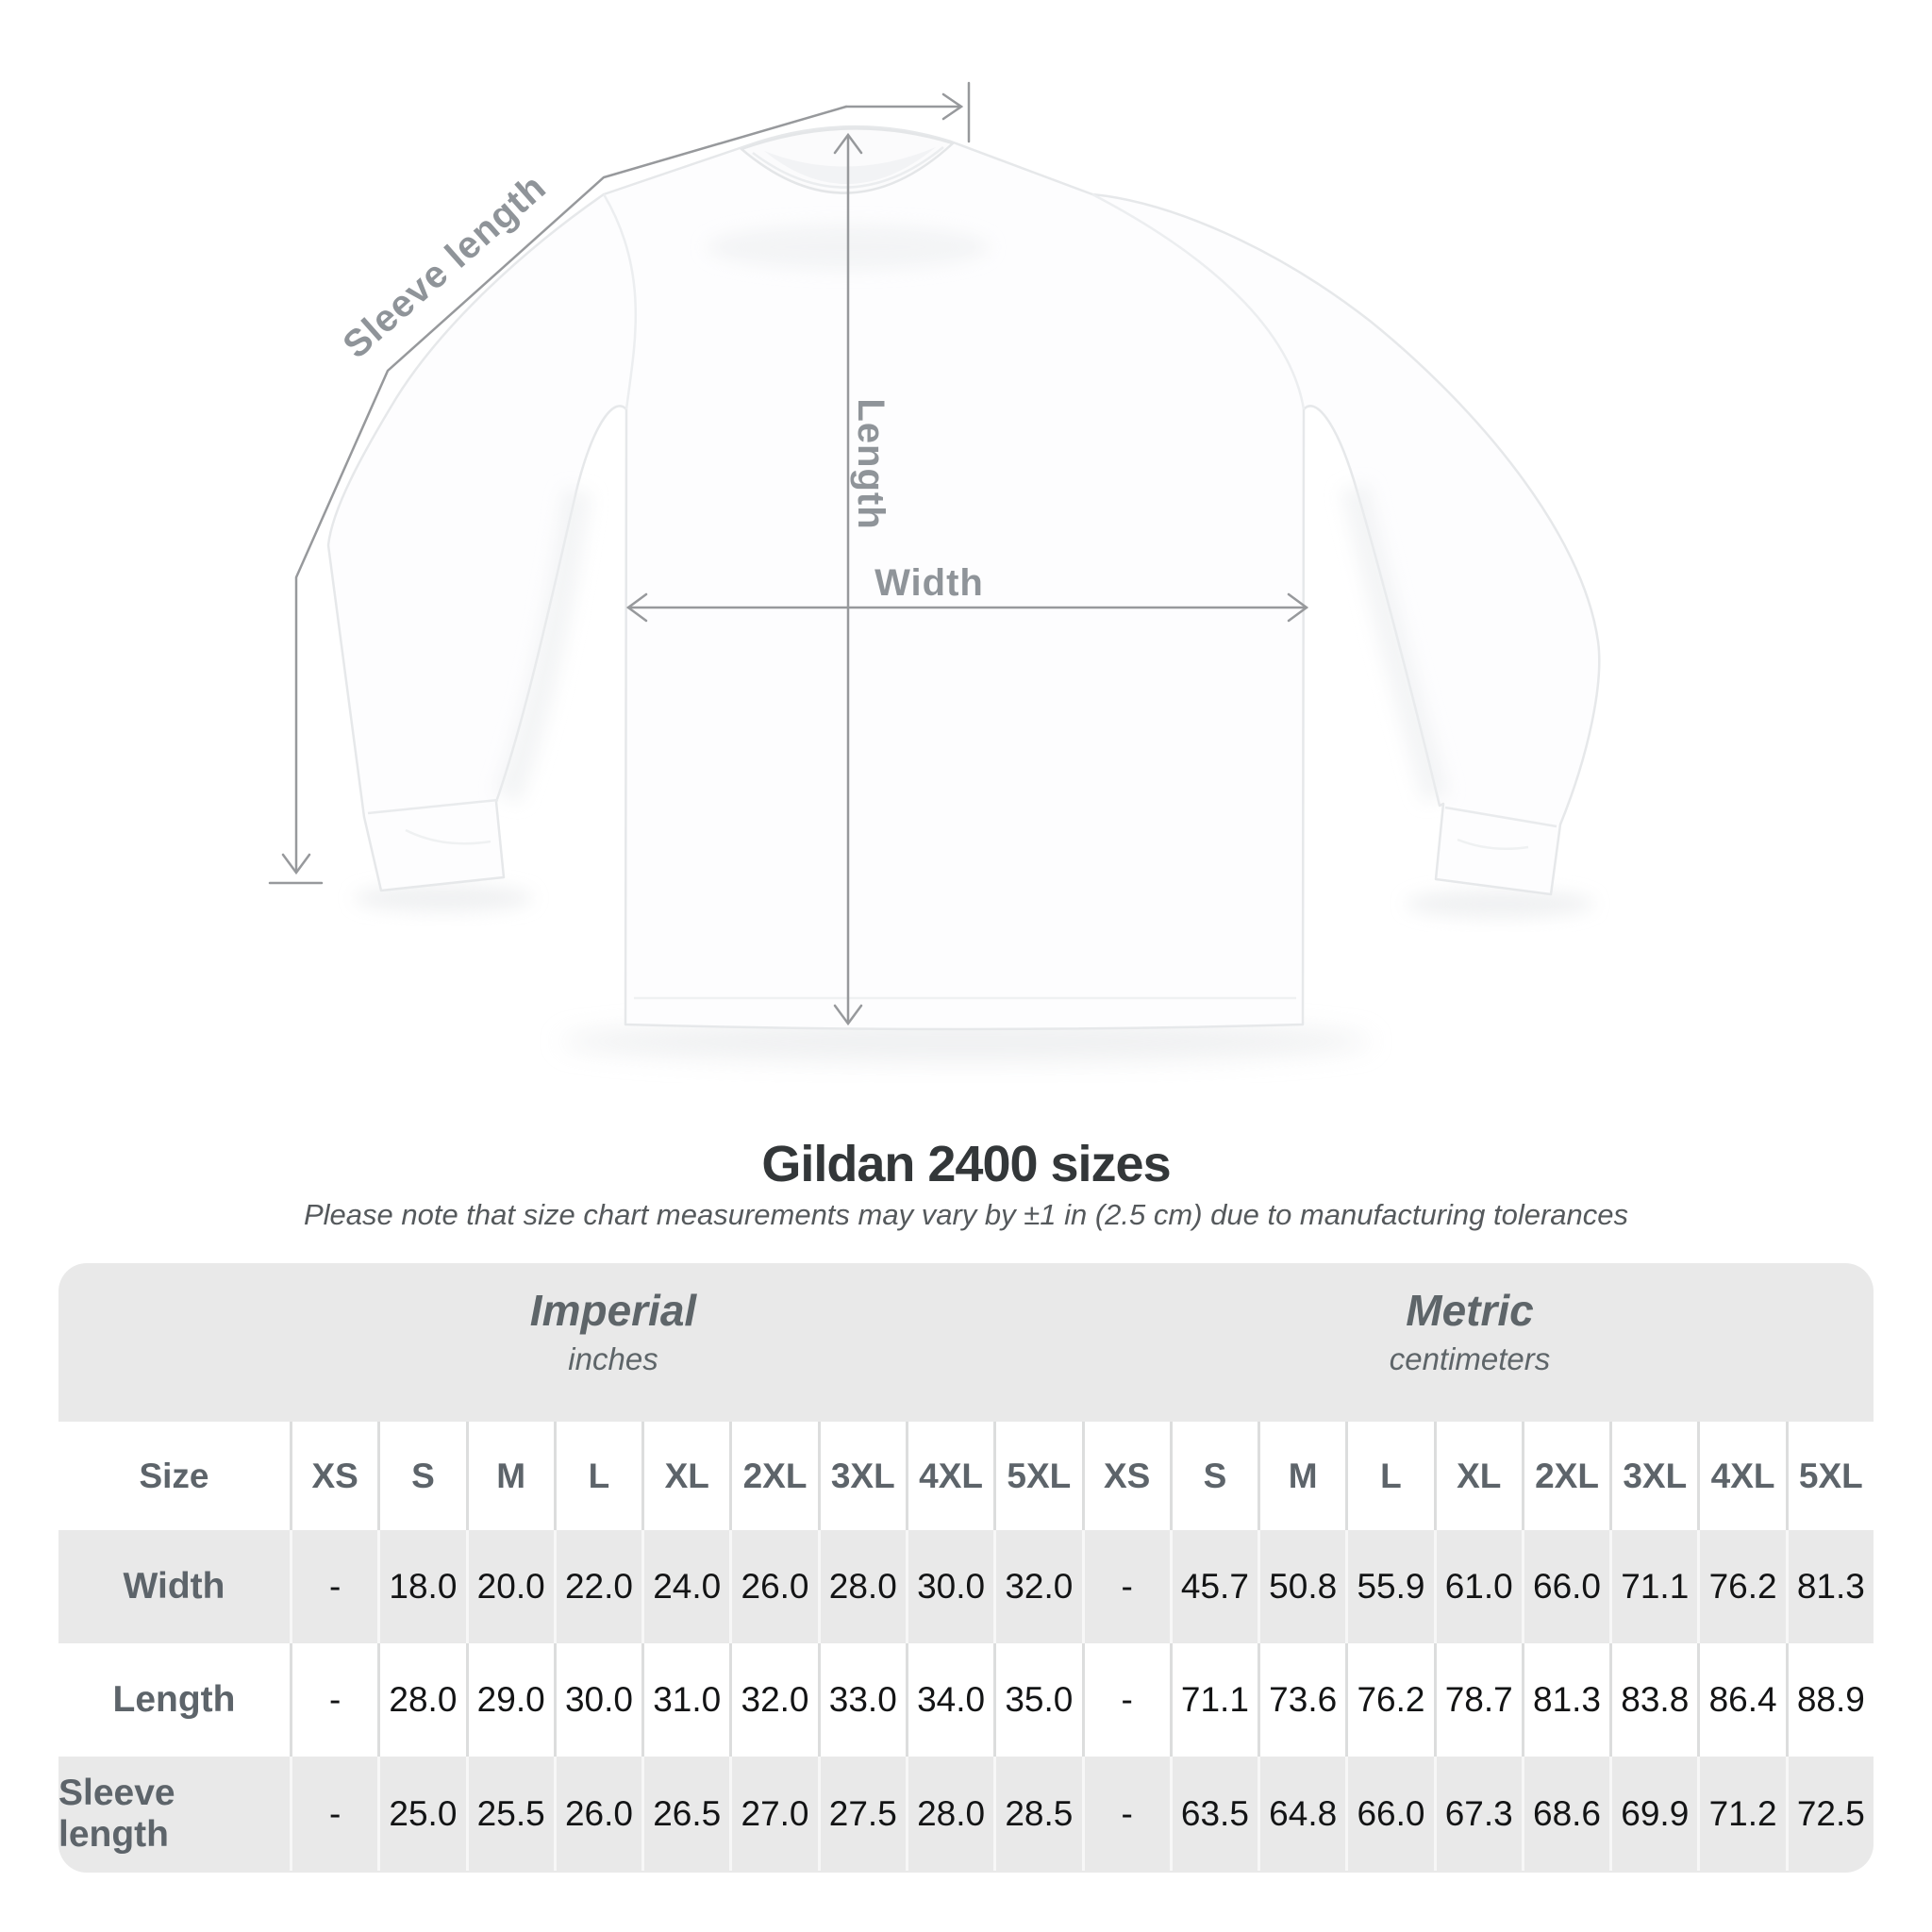  I want to click on width-imperial-value: 24.0, so click(685, 1586).